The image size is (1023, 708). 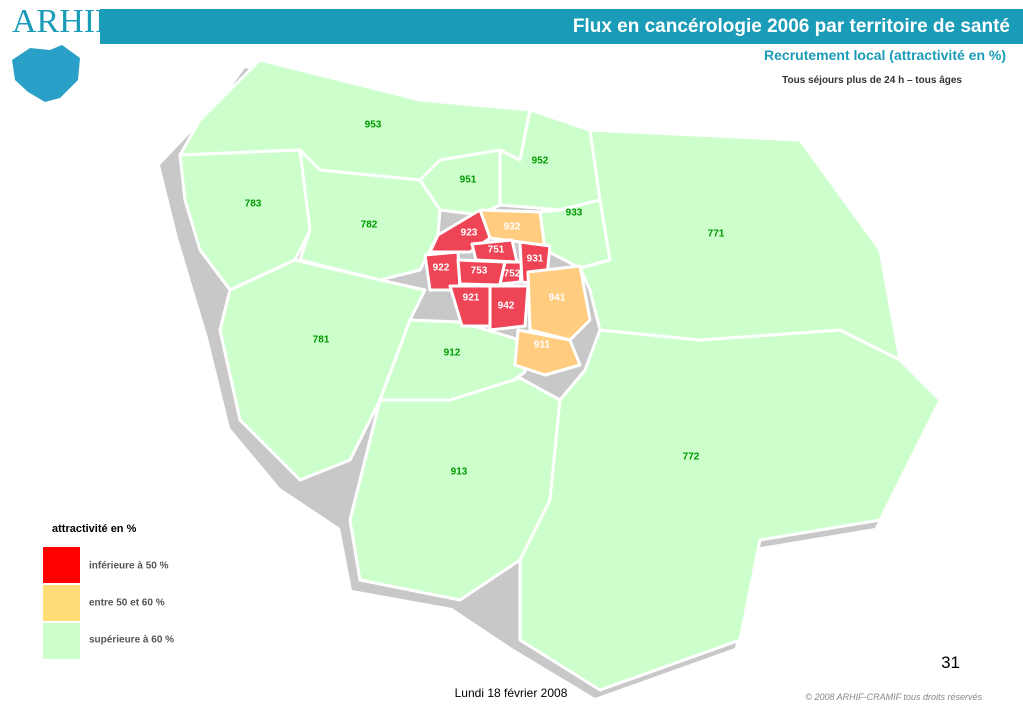 I want to click on subtitle: Recrutement local (attractivité en %), so click(x=885, y=55).